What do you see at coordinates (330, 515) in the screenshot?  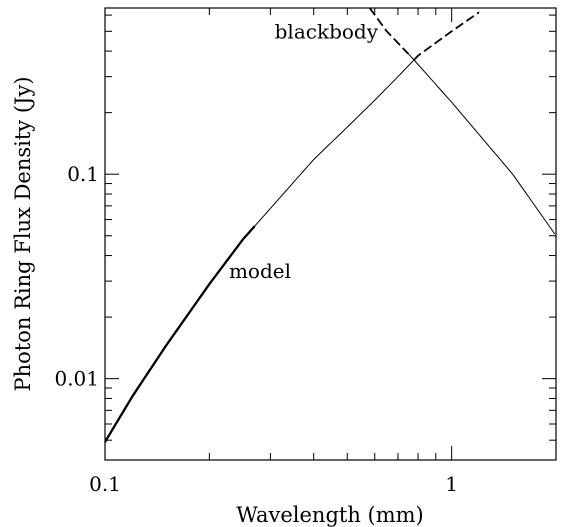 I see `x-axis-label: Wavelength (mm)` at bounding box center [330, 515].